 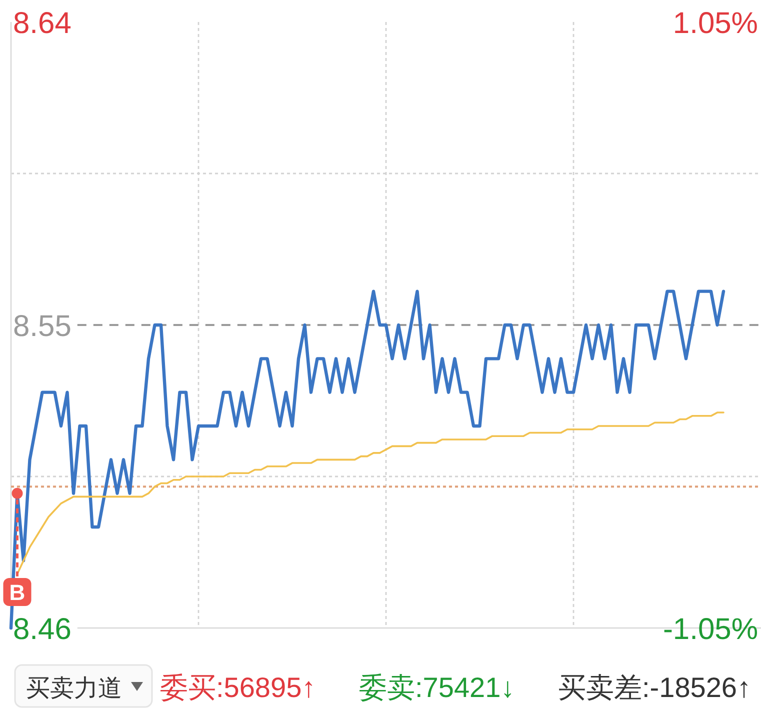 I want to click on y-tick-label: 8.46, so click(x=42, y=629).